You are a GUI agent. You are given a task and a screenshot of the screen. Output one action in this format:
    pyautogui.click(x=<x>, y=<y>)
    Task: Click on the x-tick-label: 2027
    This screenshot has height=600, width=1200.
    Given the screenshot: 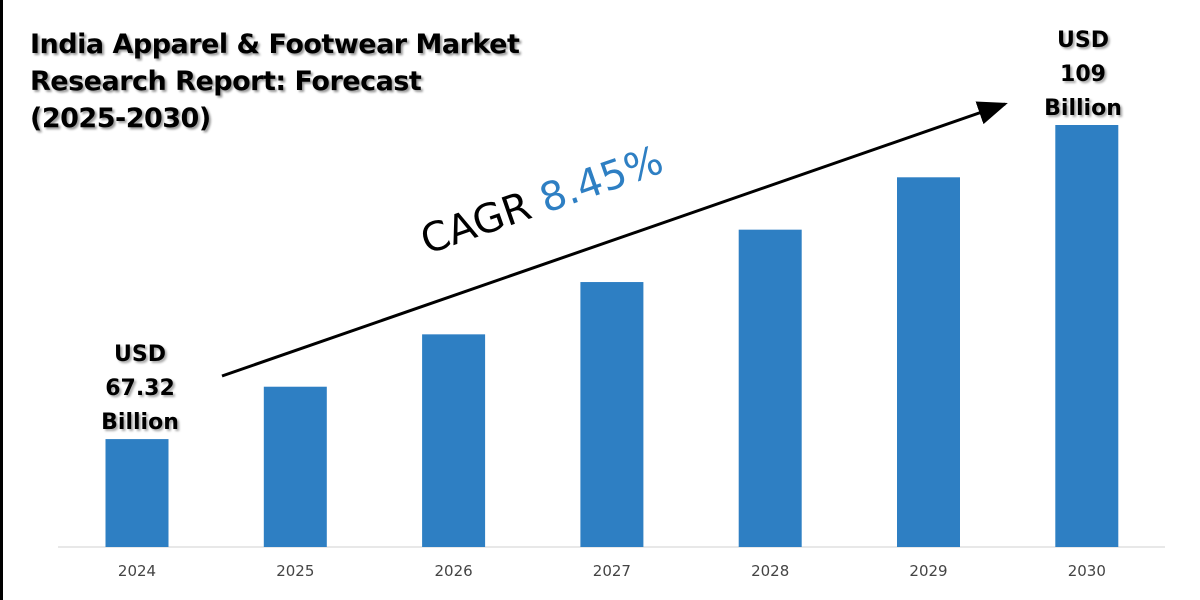 What is the action you would take?
    pyautogui.click(x=612, y=571)
    